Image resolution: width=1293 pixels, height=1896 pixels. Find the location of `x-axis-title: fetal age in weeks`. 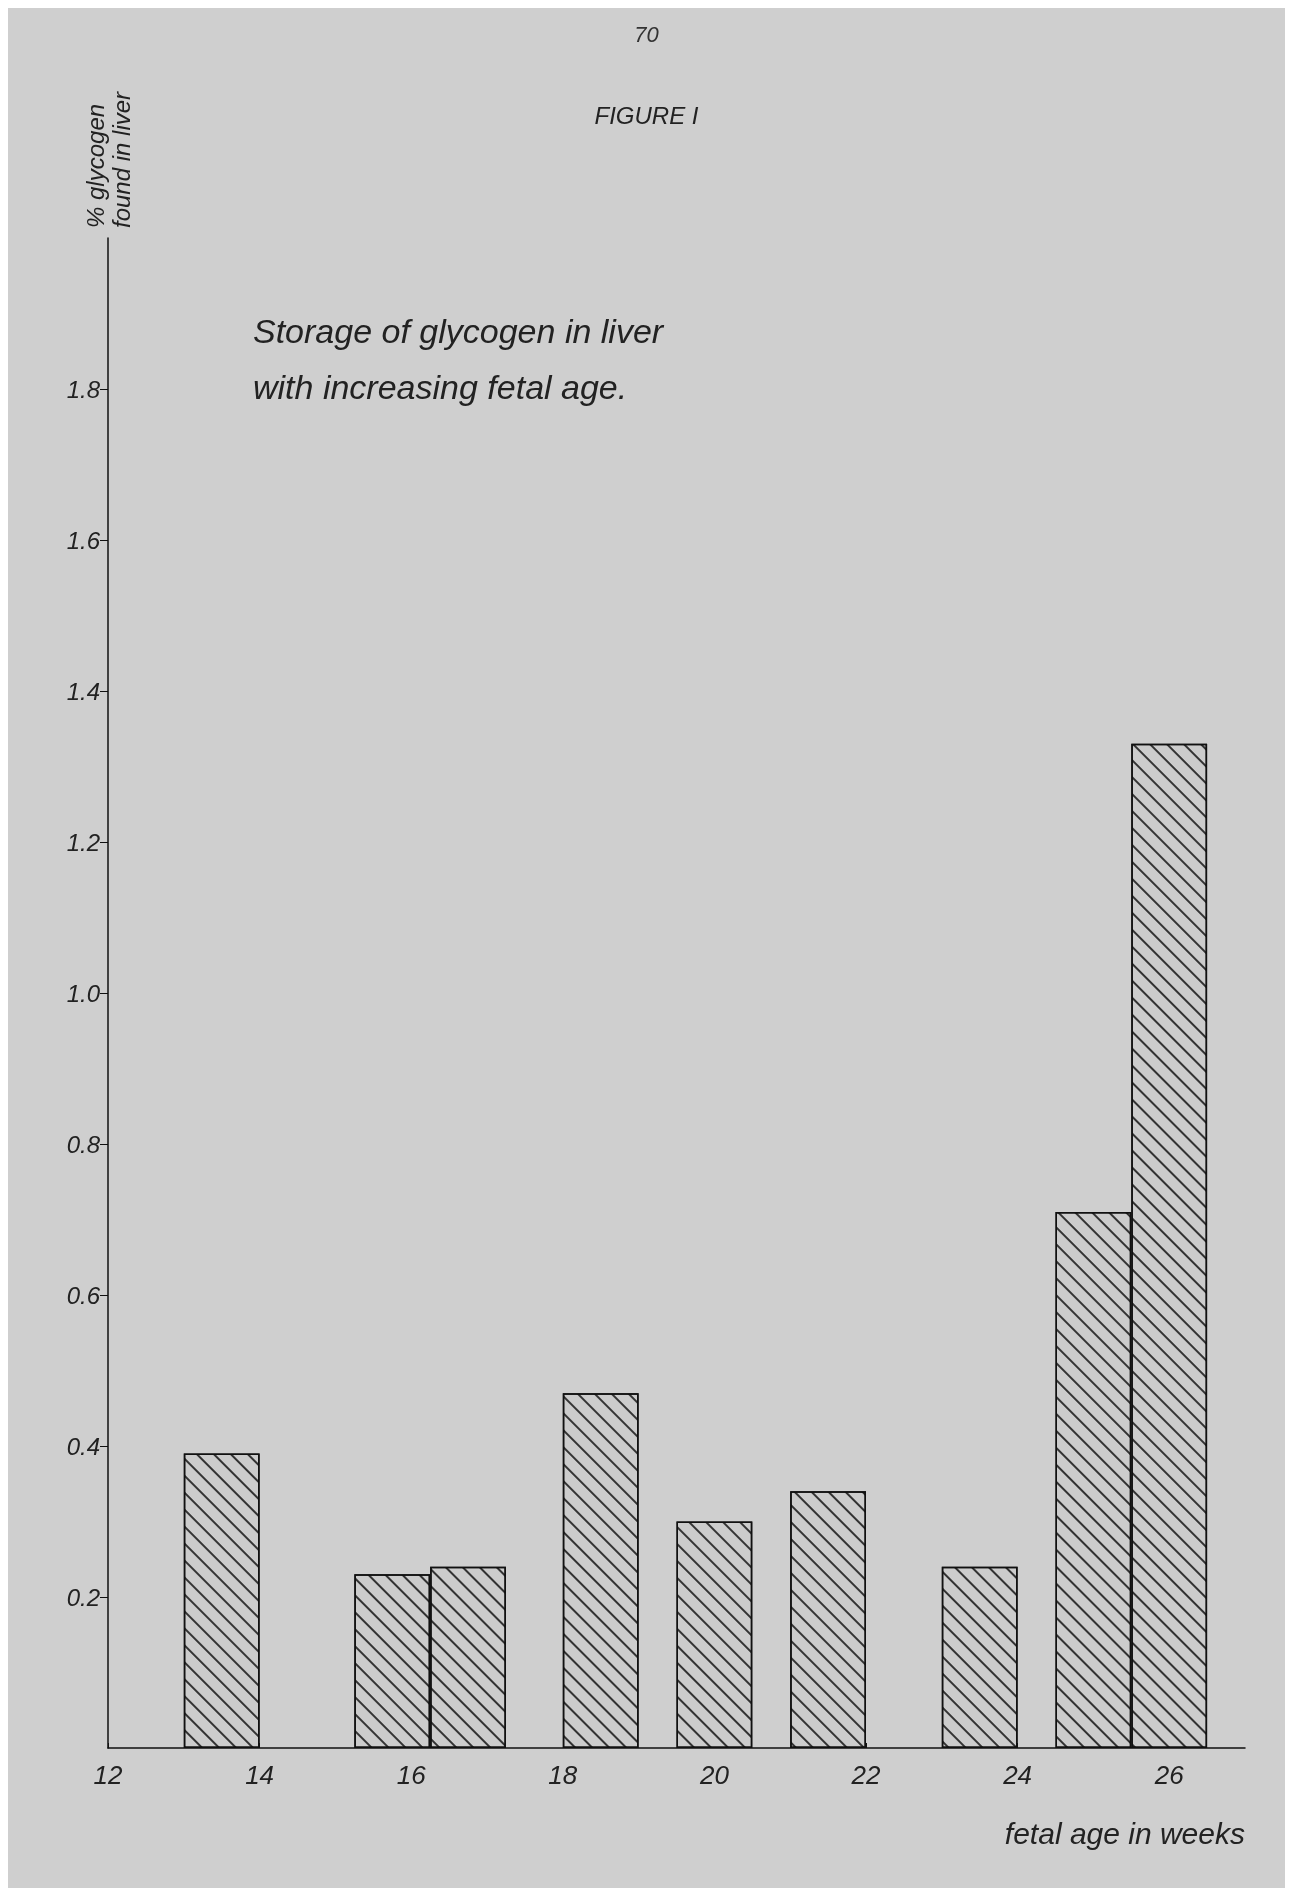

x-axis-title: fetal age in weeks is located at coordinates (1124, 1833).